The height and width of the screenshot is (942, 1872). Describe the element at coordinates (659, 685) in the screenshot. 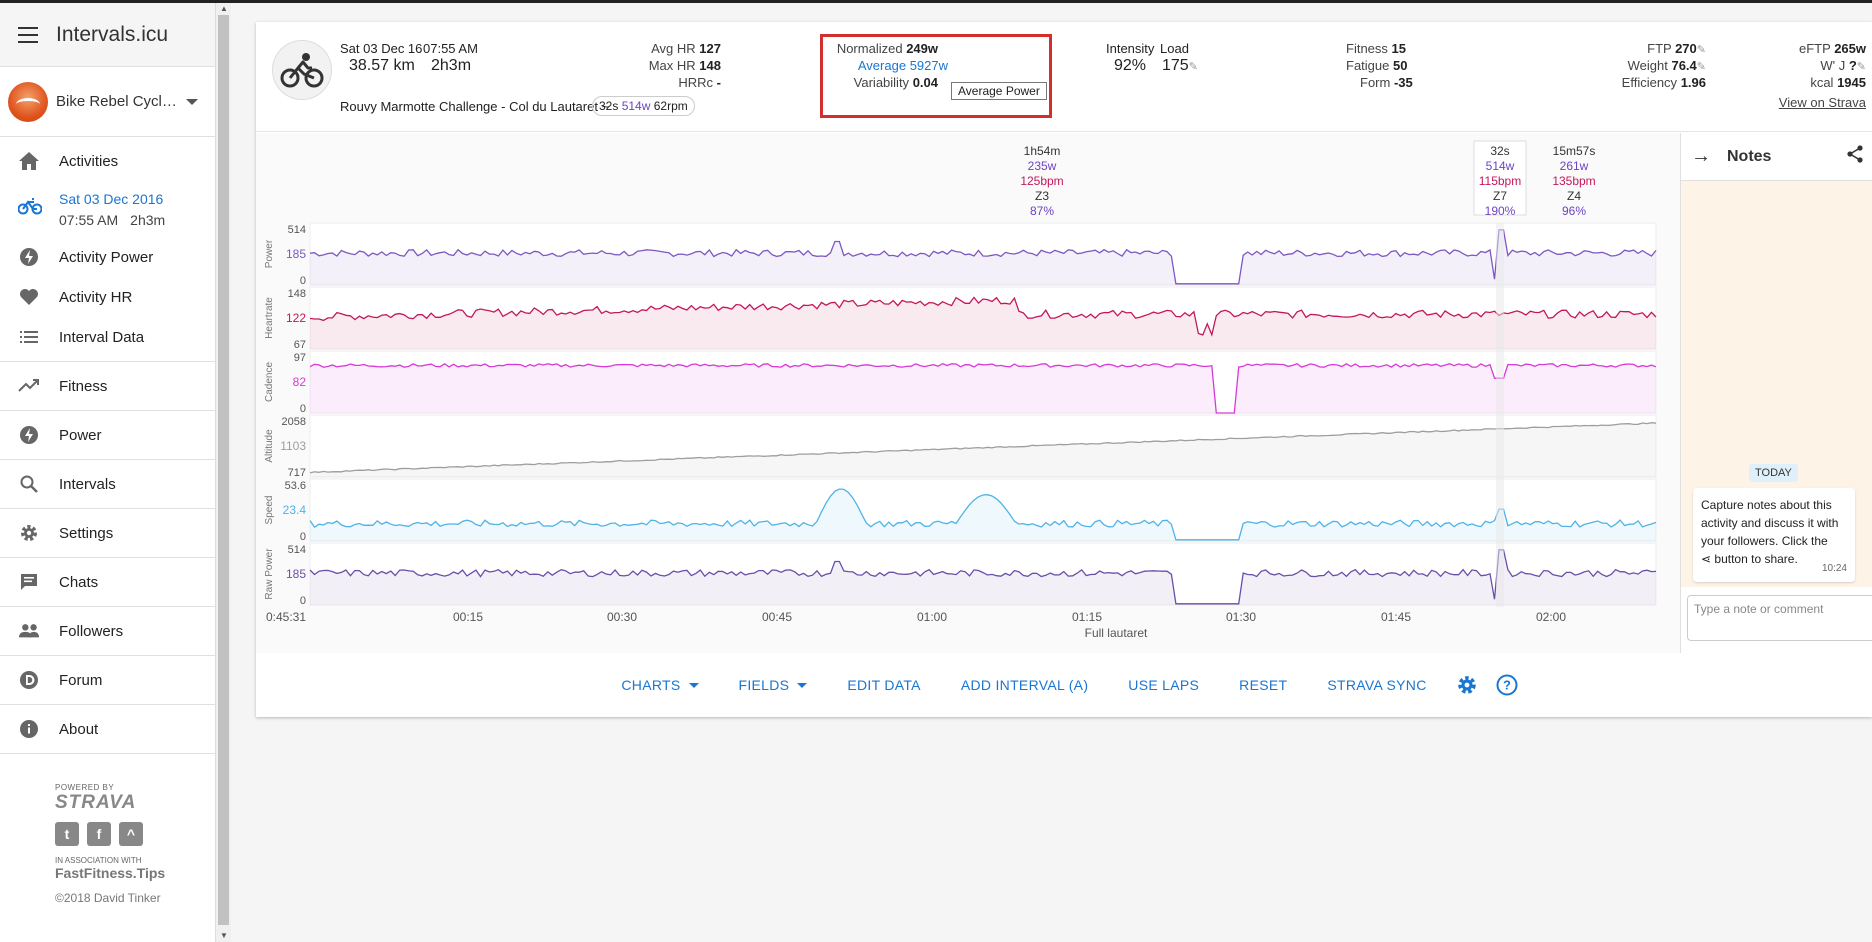

I see `charts-button: CHARTS` at that location.